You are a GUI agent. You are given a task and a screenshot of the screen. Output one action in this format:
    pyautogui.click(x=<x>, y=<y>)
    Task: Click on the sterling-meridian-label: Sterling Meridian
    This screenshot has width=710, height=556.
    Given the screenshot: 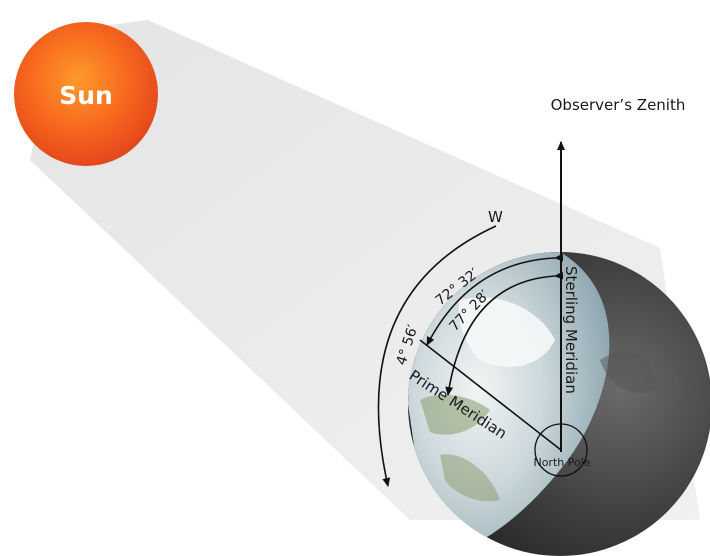 What is the action you would take?
    pyautogui.click(x=571, y=330)
    